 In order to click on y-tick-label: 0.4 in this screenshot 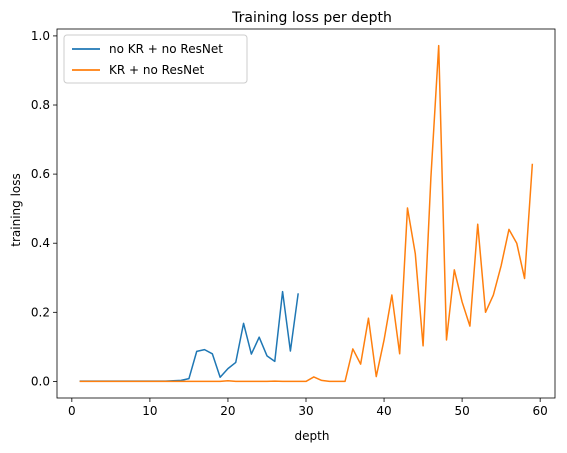, I will do `click(40, 243)`.